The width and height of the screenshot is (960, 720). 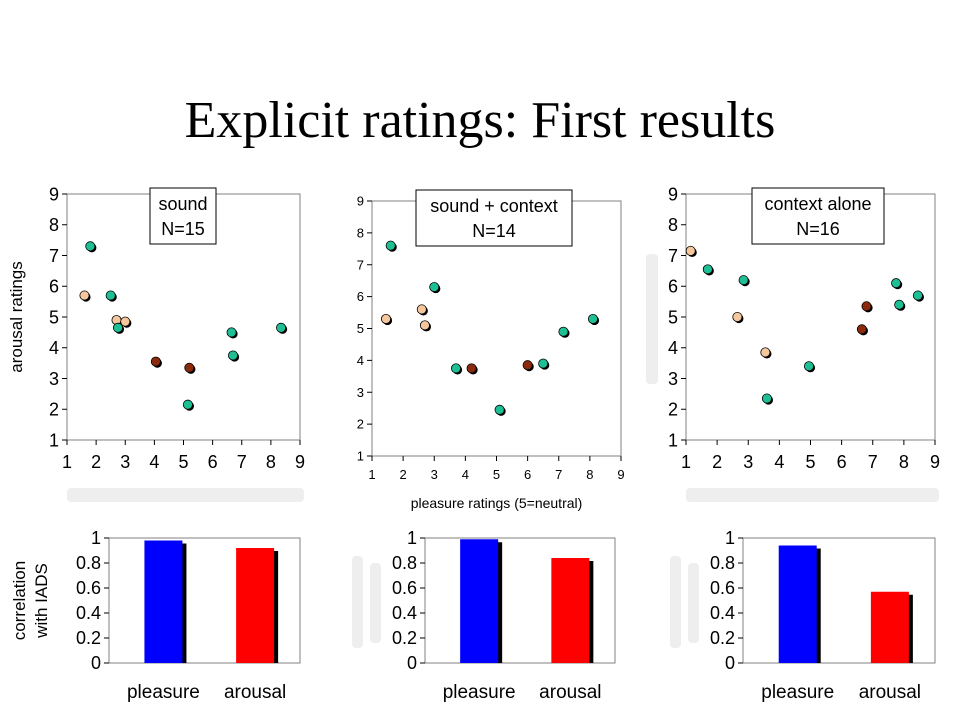 What do you see at coordinates (497, 503) in the screenshot?
I see `x-axis-title: pleasure ratings (5=neutral)` at bounding box center [497, 503].